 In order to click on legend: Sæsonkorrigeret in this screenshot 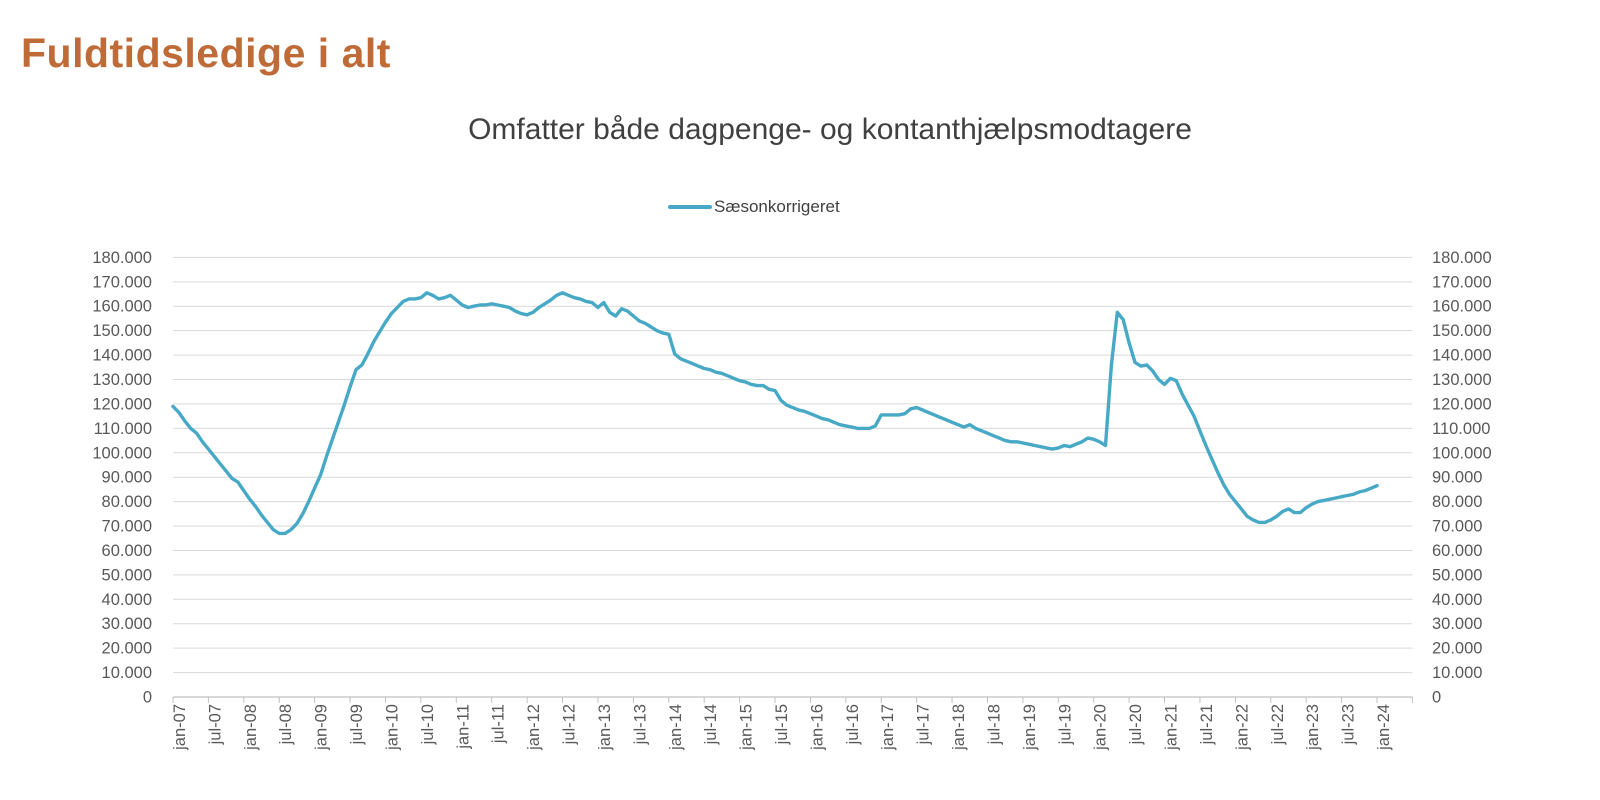, I will do `click(754, 207)`.